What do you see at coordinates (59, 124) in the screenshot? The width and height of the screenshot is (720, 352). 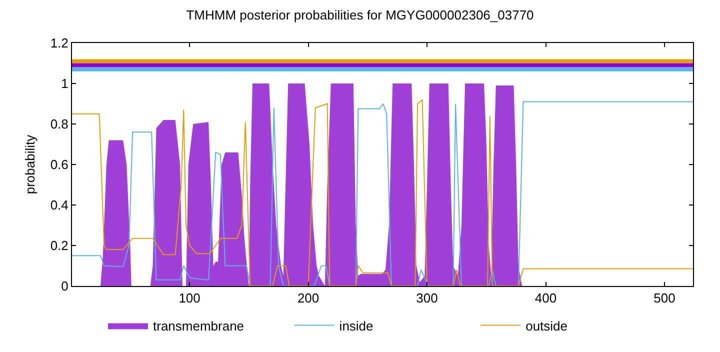 I see `y-tick-label: 0.8` at bounding box center [59, 124].